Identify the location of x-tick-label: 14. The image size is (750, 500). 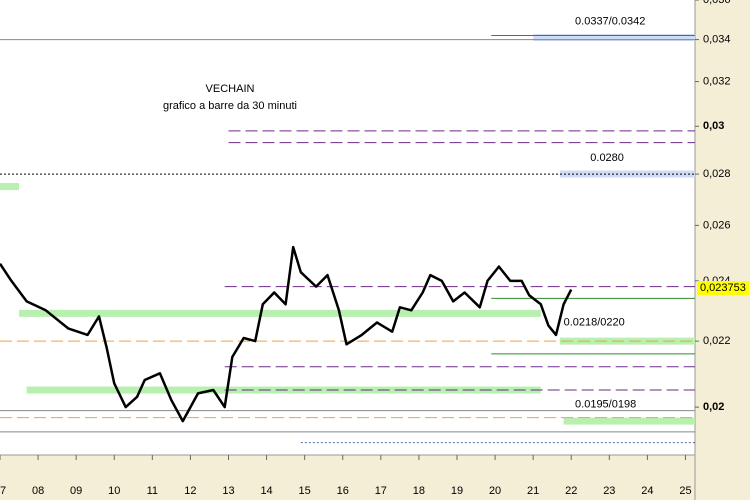
(266, 491).